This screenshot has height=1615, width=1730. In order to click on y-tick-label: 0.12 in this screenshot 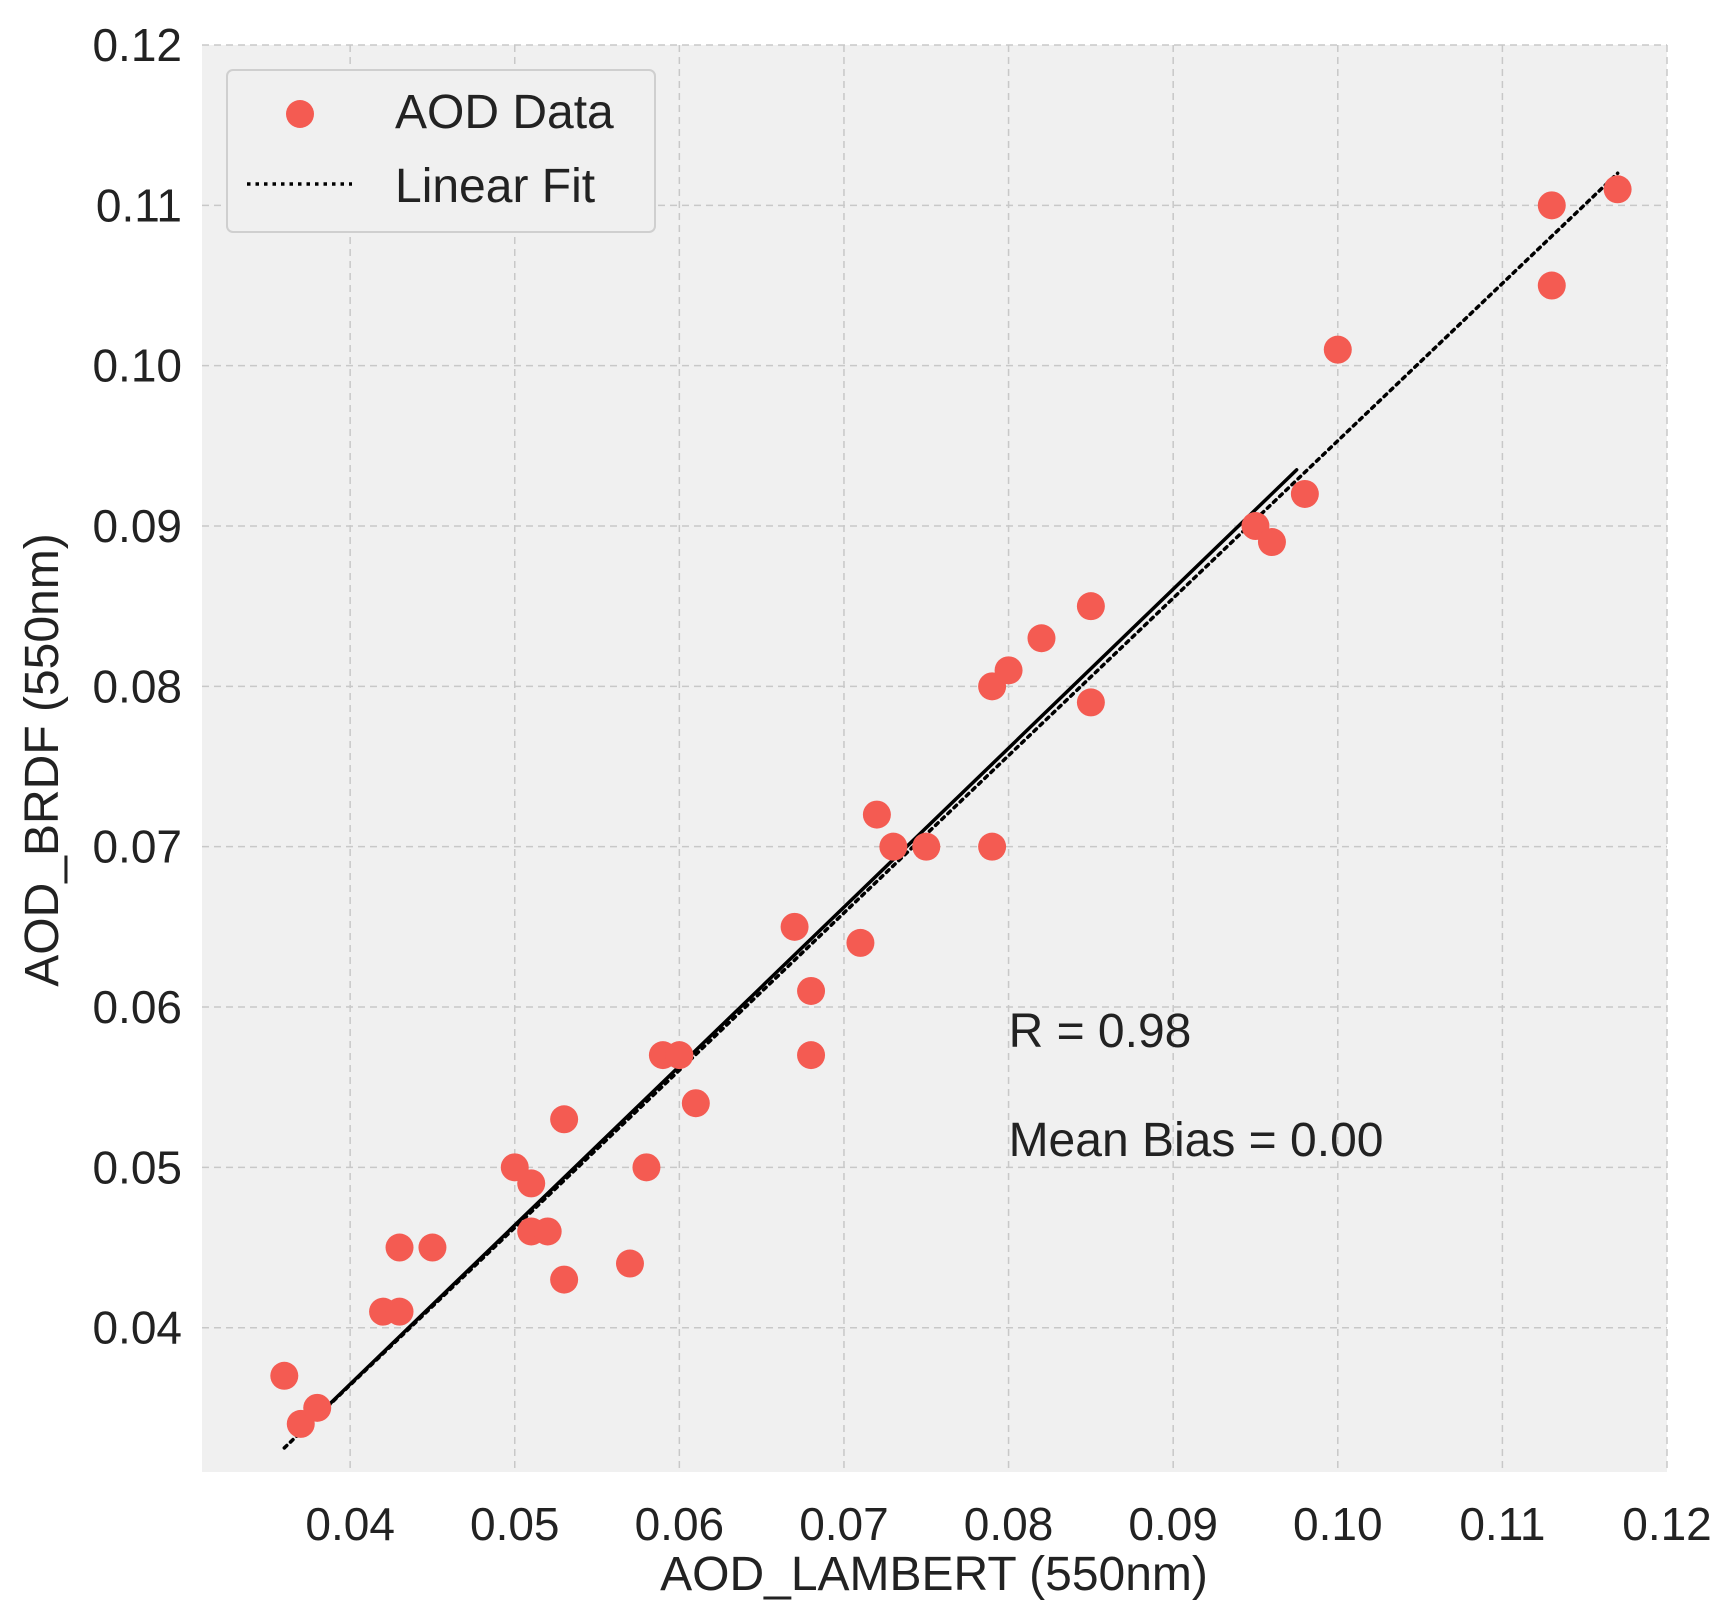, I will do `click(137, 45)`.